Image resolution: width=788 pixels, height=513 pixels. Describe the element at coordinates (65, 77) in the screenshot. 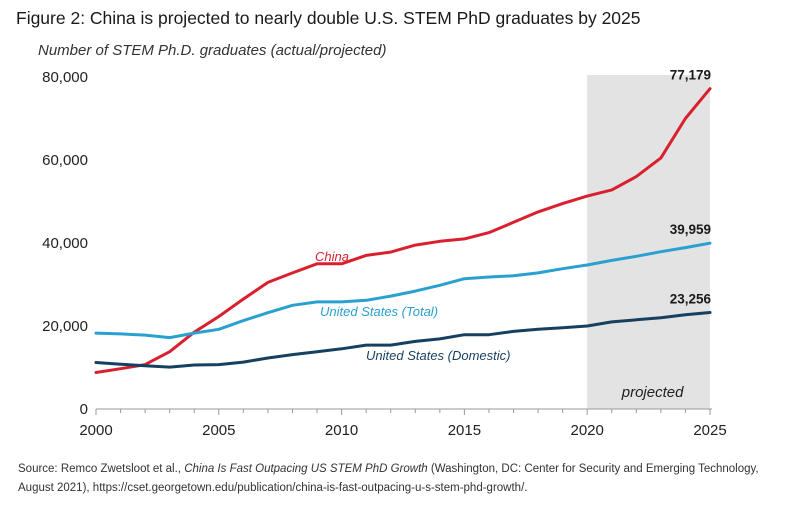

I see `y-tick-label: 80,000` at that location.